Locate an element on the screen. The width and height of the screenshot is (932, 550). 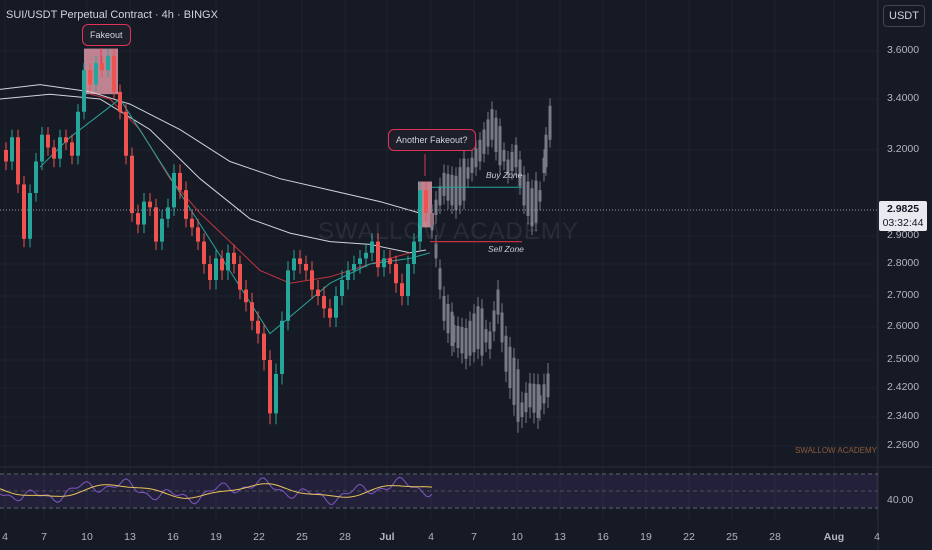
time-axis-label: 19 is located at coordinates (216, 537).